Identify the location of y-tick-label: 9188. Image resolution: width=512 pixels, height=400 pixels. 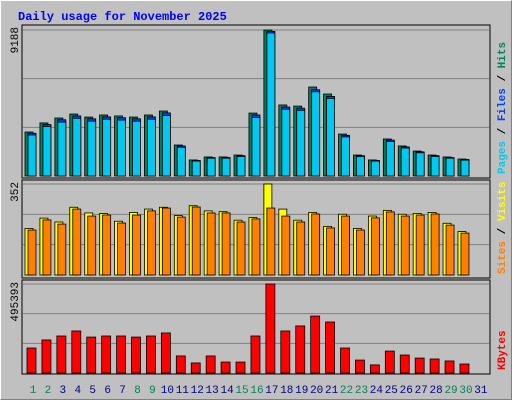
(16, 40).